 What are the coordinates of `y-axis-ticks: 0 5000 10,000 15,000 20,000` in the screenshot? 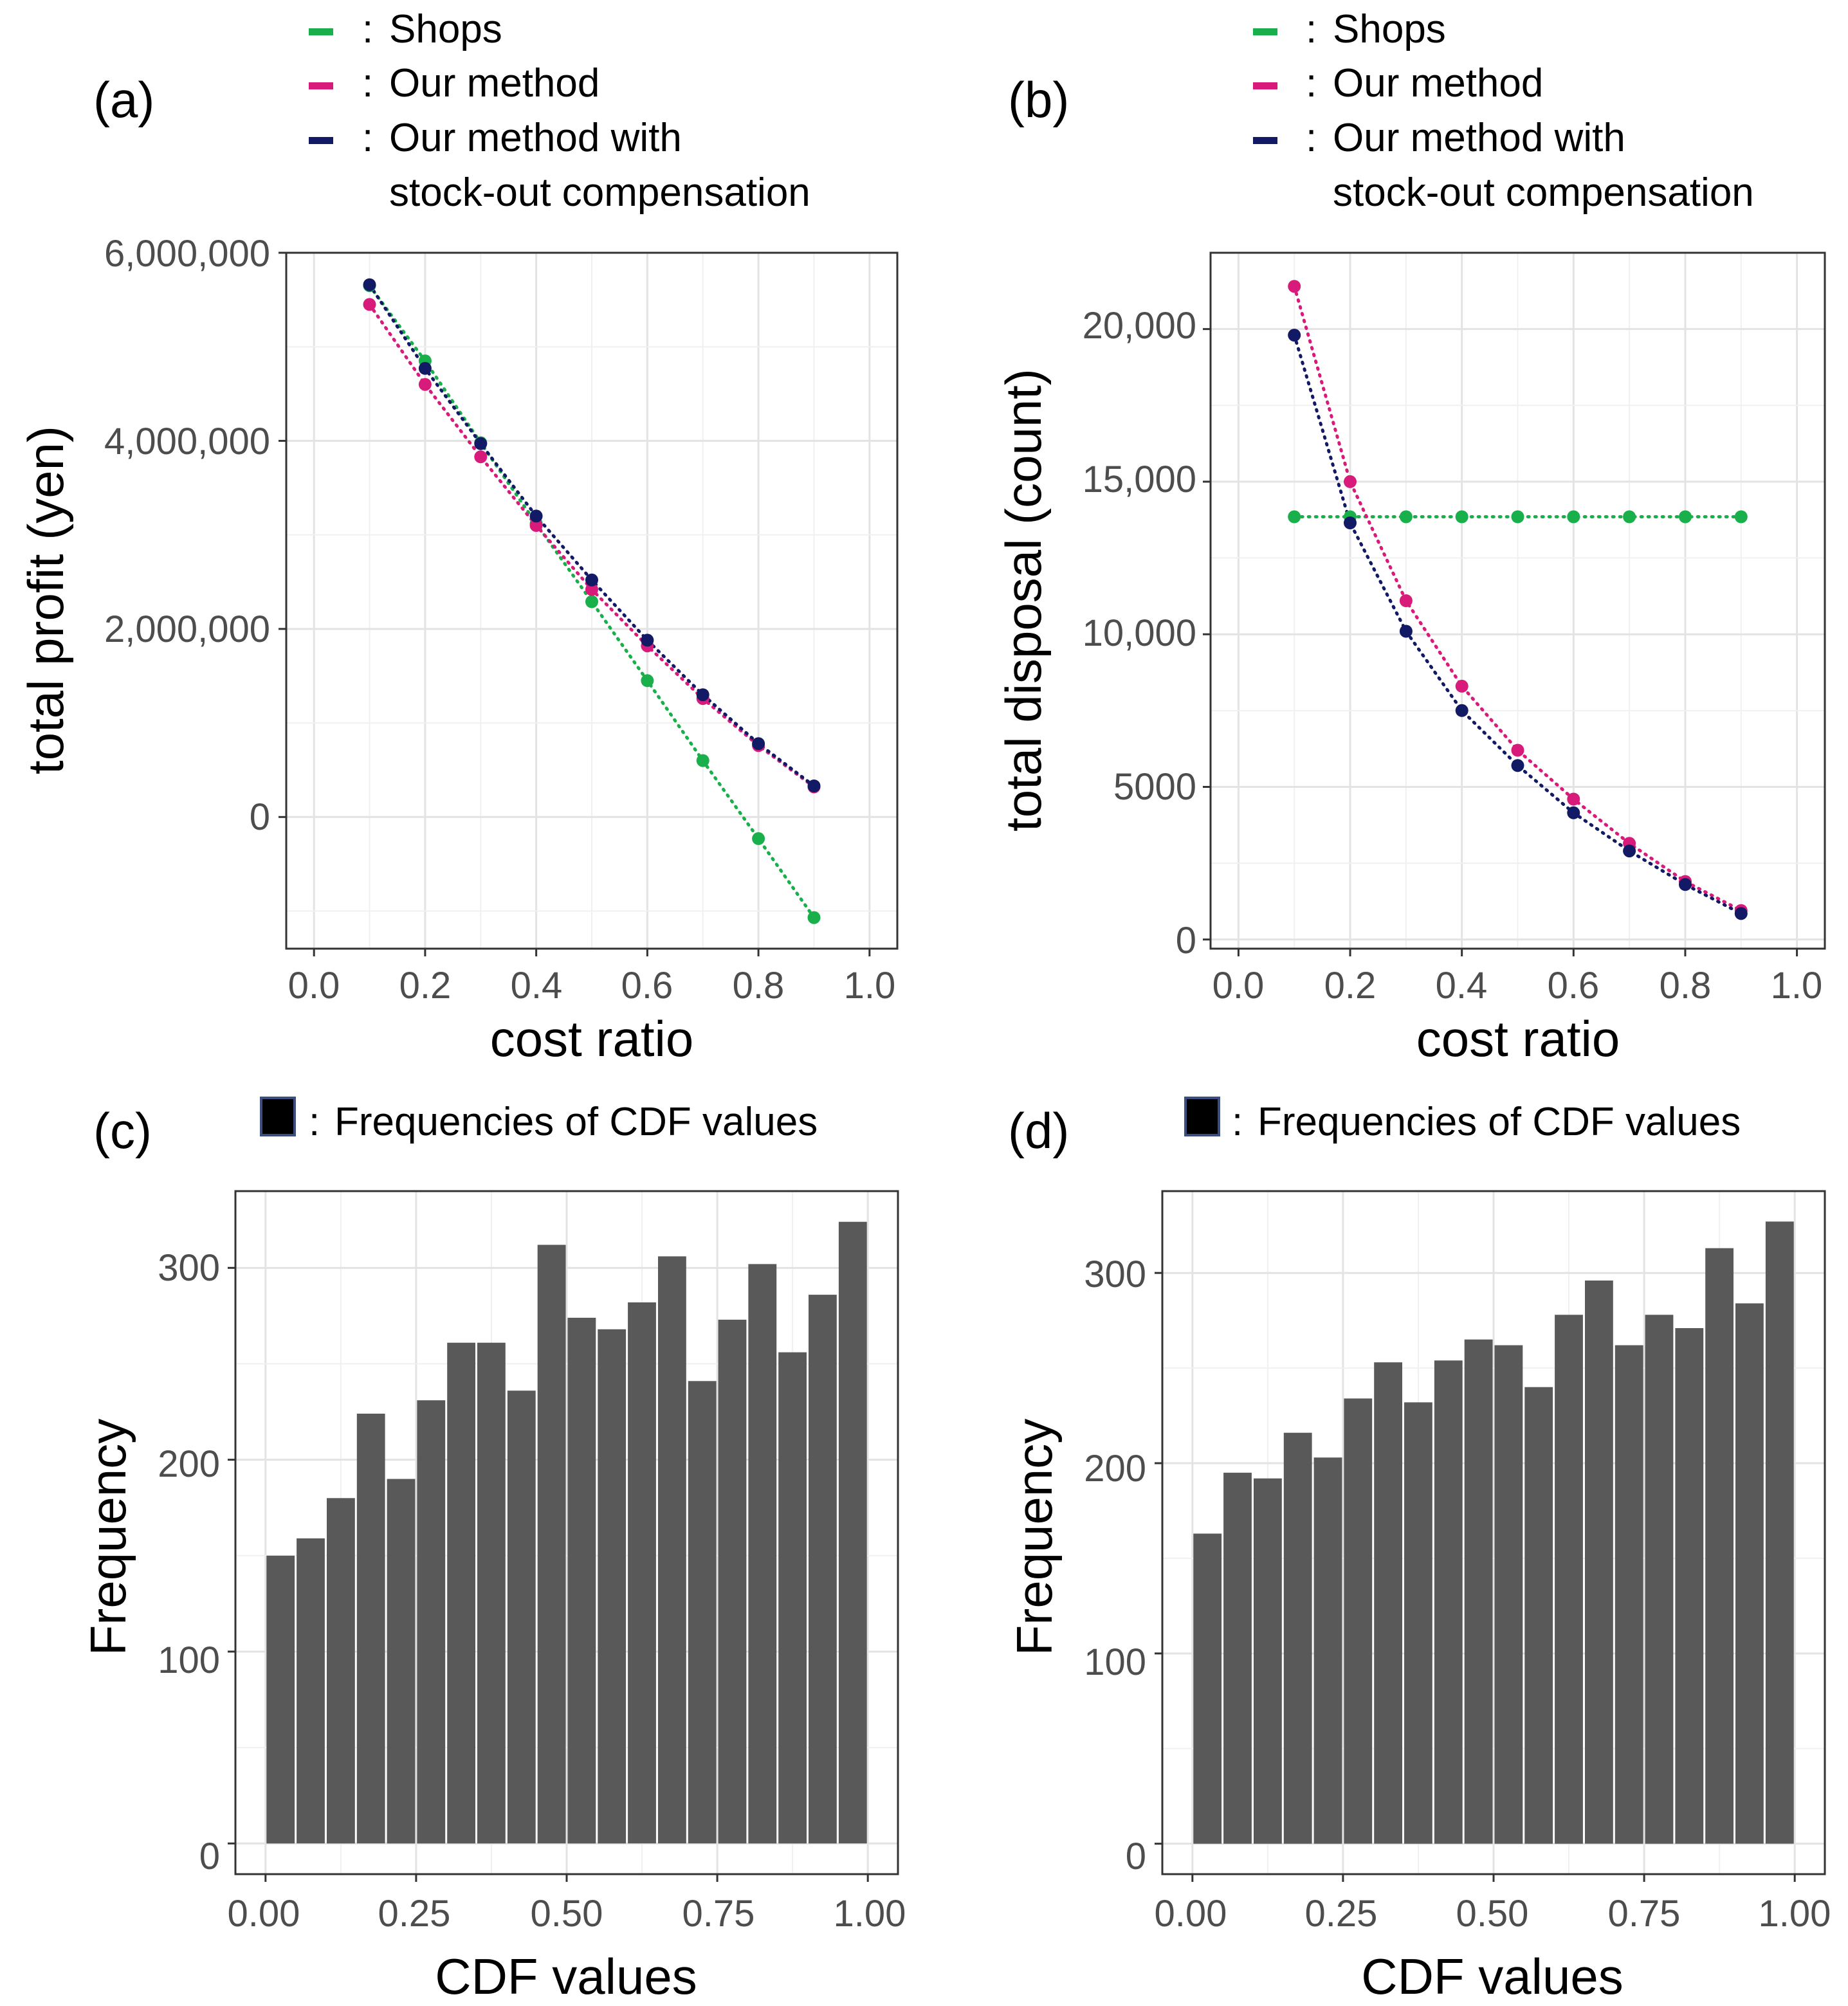 It's located at (1139, 633).